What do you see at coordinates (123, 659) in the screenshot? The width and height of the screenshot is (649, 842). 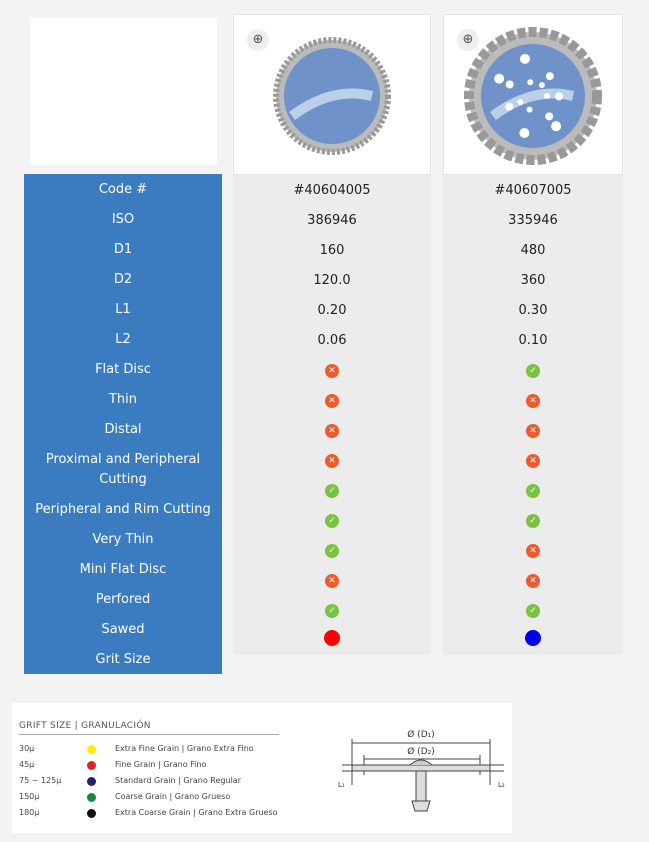 I see `row-label: Grit Size` at bounding box center [123, 659].